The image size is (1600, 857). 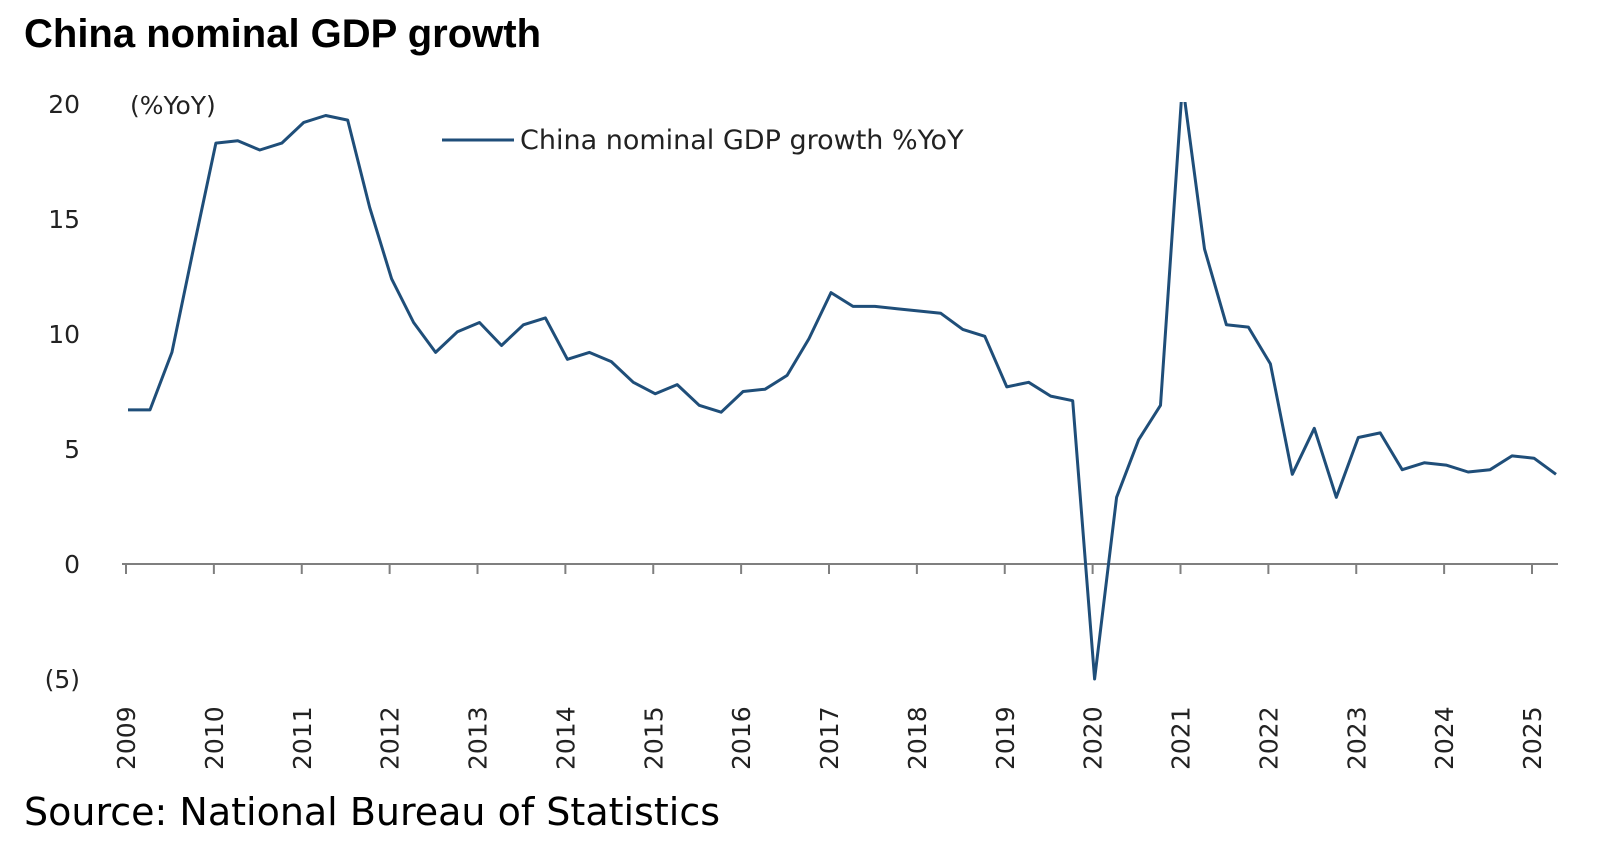 What do you see at coordinates (72, 564) in the screenshot?
I see `y-tick-label: 0` at bounding box center [72, 564].